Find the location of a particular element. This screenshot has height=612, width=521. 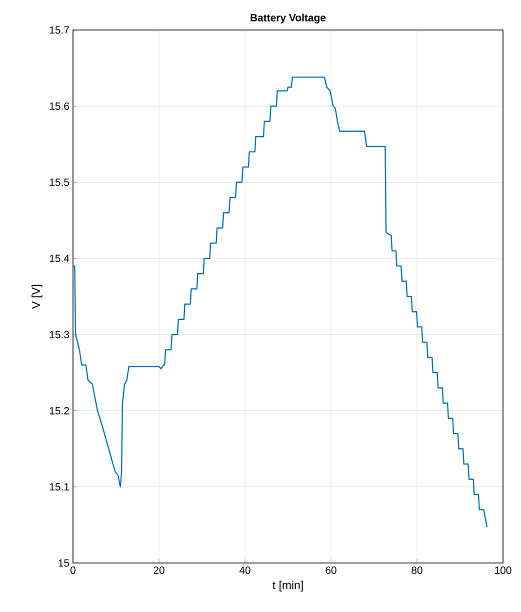

x-tick-label: 40 is located at coordinates (244, 570).